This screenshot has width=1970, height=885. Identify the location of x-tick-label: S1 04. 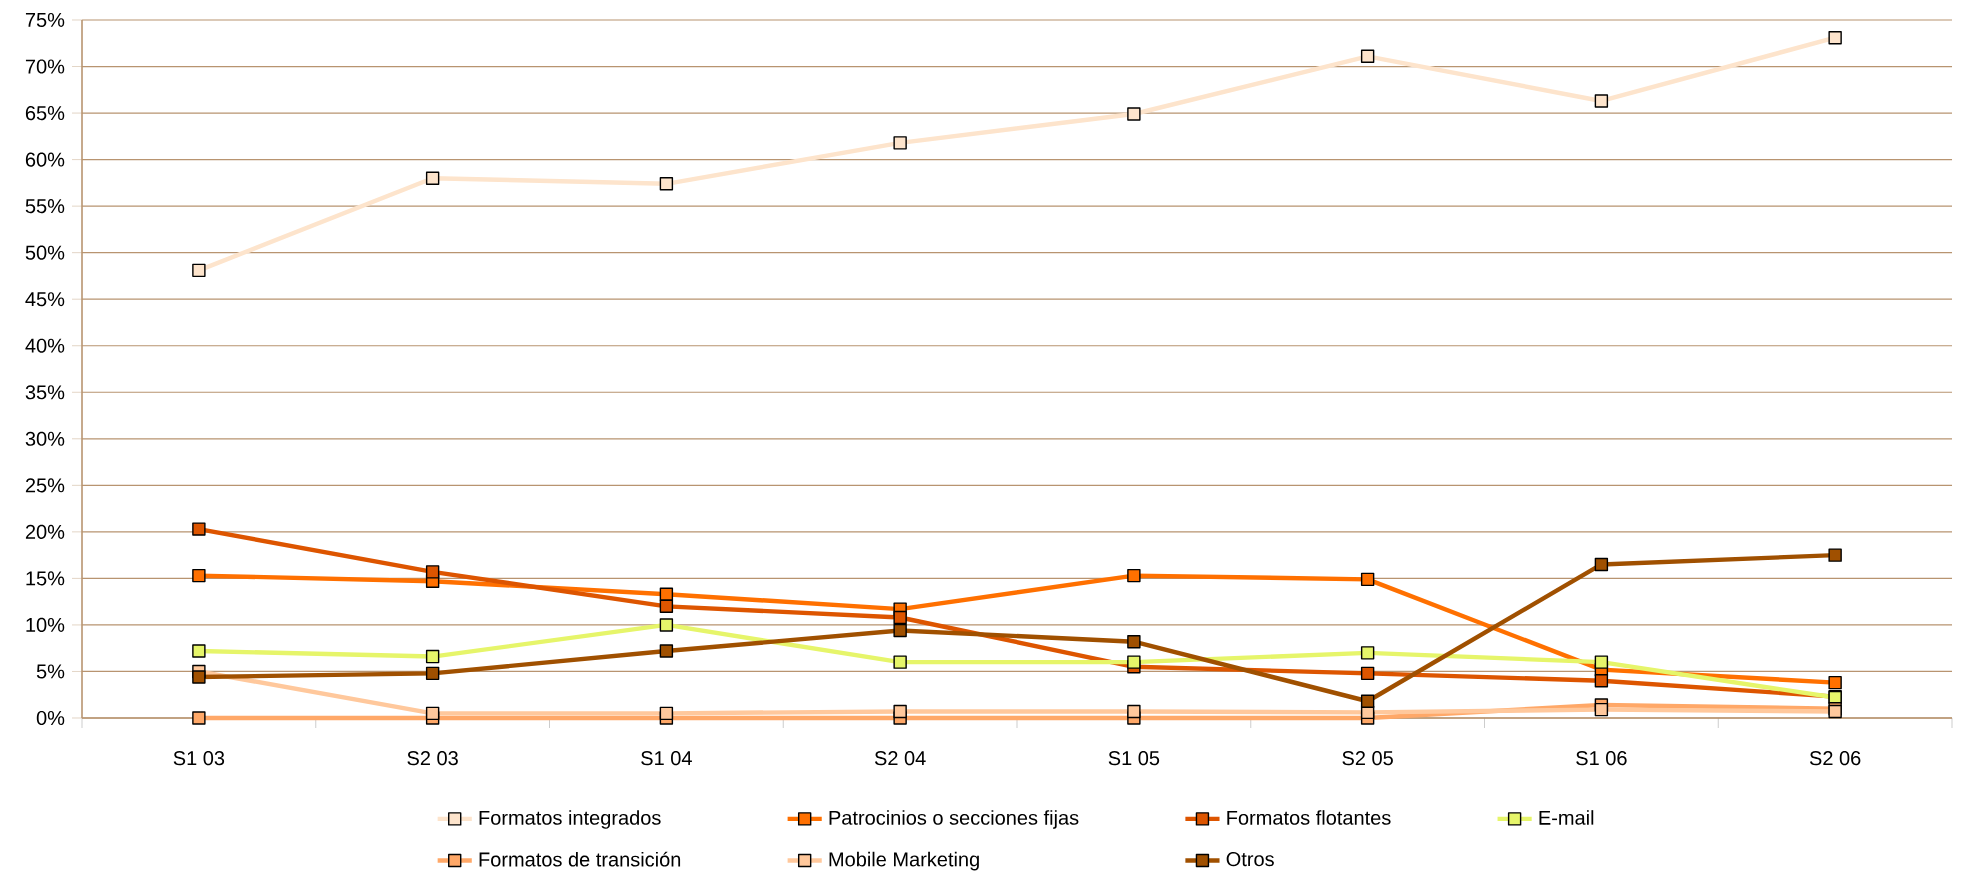
(666, 758).